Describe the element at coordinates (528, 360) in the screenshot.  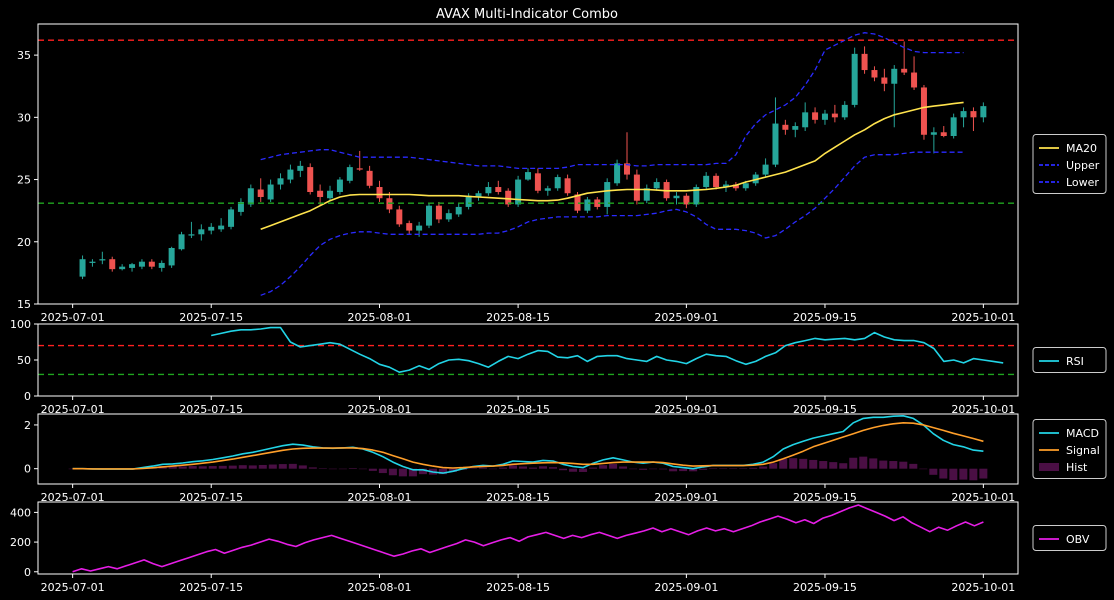
I see `rsi-plot-frame` at that location.